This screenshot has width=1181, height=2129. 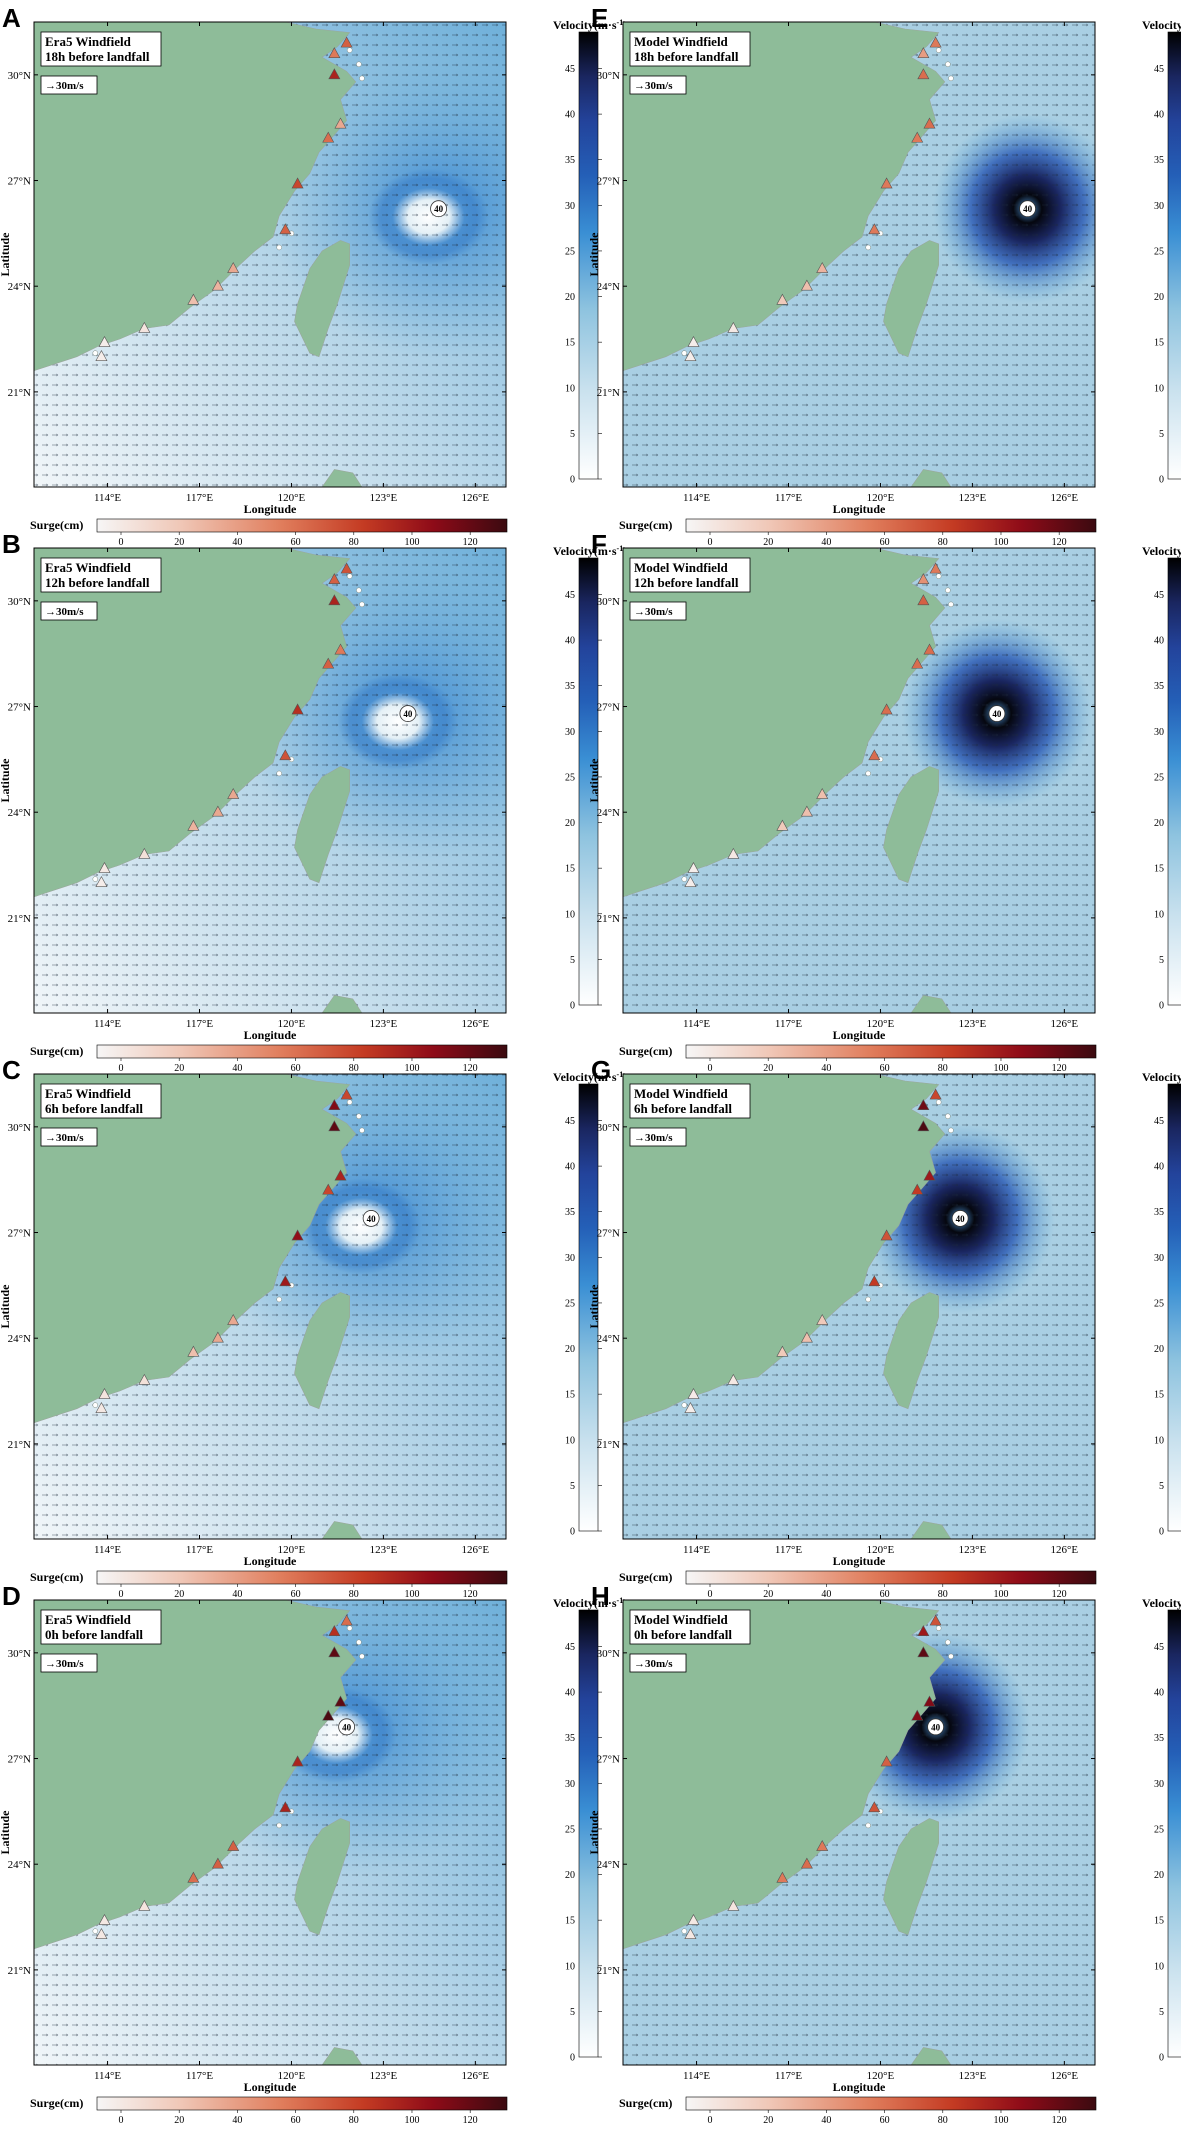 I want to click on surge-colorbar-tick-label: 20, so click(x=768, y=1068).